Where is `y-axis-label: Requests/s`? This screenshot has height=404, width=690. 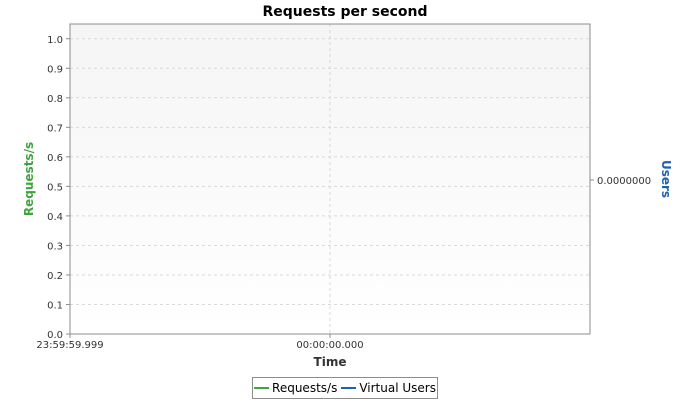
y-axis-label: Requests/s is located at coordinates (29, 179).